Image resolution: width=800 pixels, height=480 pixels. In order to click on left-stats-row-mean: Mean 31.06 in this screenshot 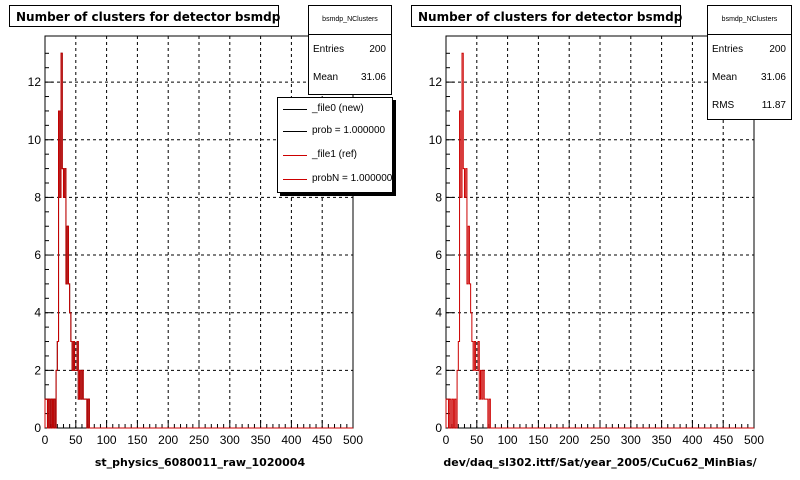, I will do `click(350, 77)`.